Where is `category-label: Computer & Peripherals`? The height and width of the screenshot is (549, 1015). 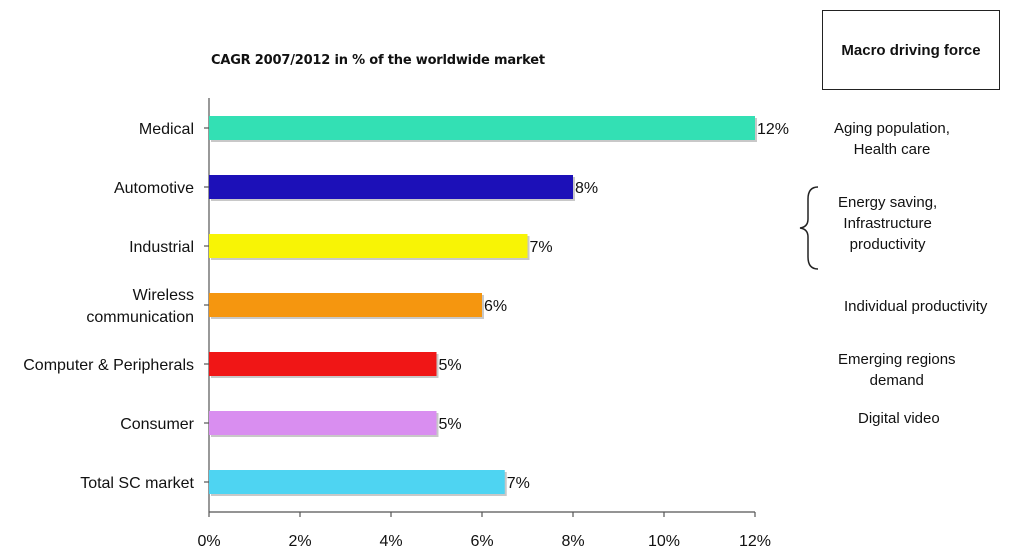
category-label: Computer & Peripherals is located at coordinates (108, 365).